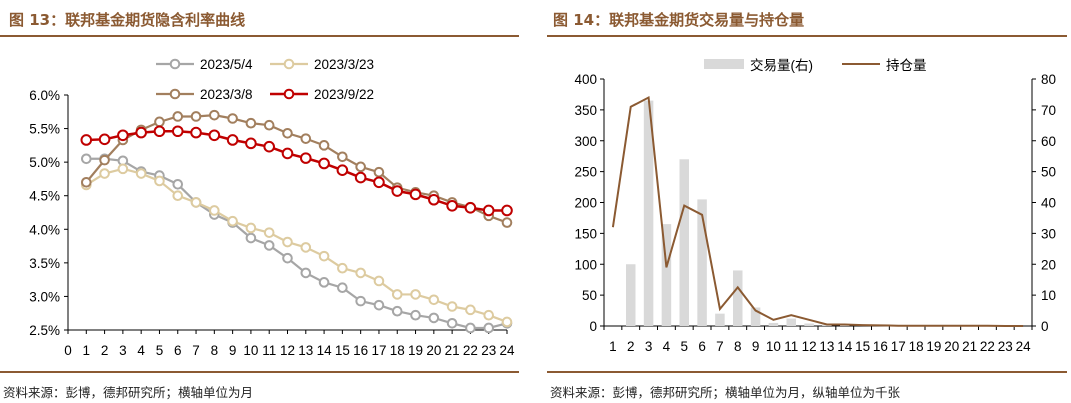 This screenshot has height=403, width=1071. I want to click on left-chart-title: 图 13：联邦基金期货隐含利率曲线, so click(127, 20).